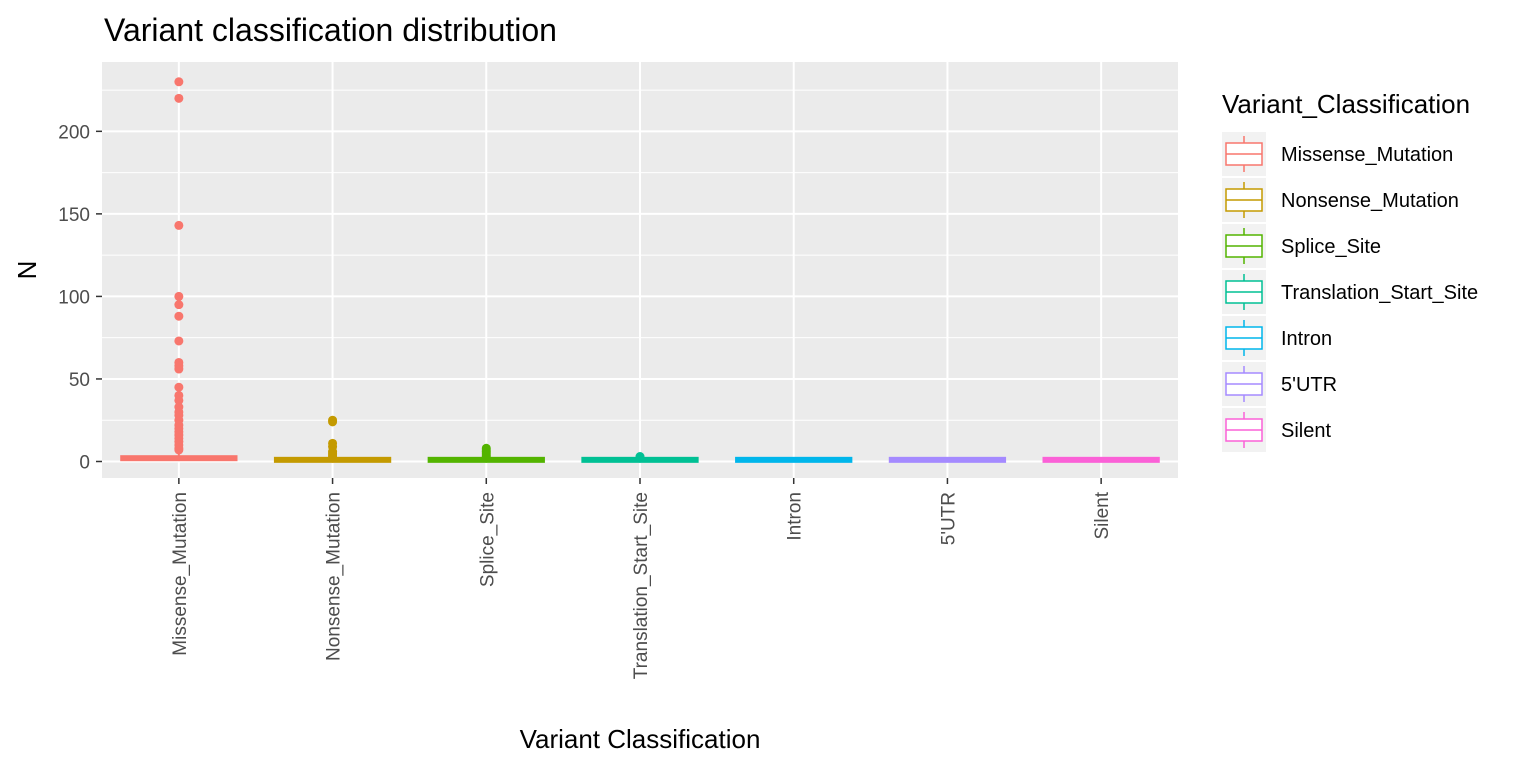  What do you see at coordinates (1370, 201) in the screenshot?
I see `legend-label: Nonsense_Mutation` at bounding box center [1370, 201].